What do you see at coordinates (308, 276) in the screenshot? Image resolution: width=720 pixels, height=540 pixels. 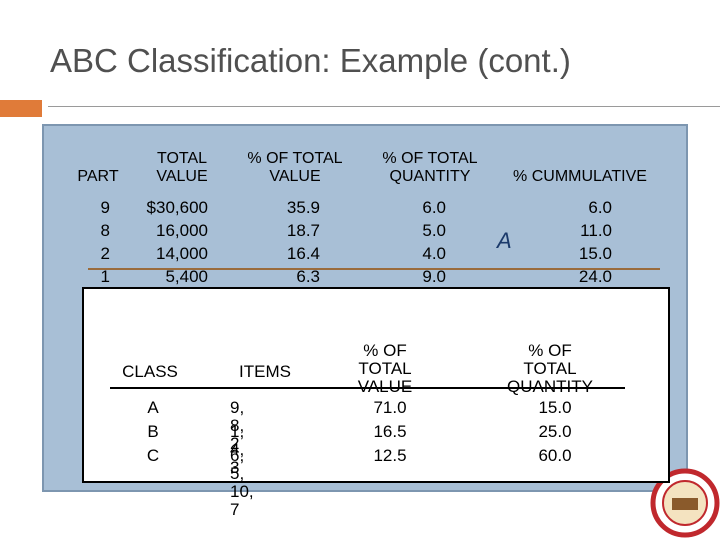 I see `cell: 6.3` at bounding box center [308, 276].